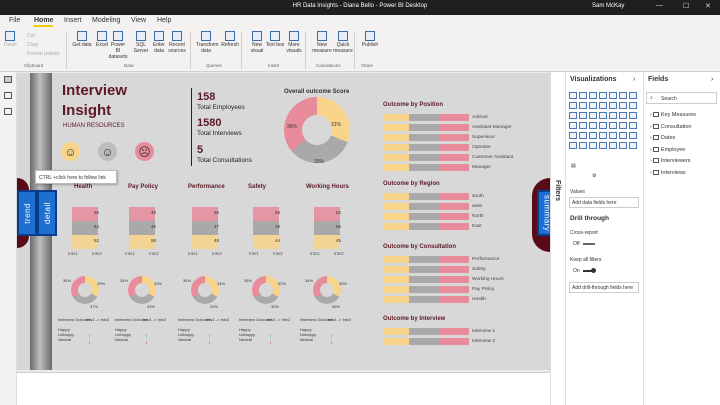  Describe the element at coordinates (686, 6) in the screenshot. I see `maximize-icon: ☐` at that location.